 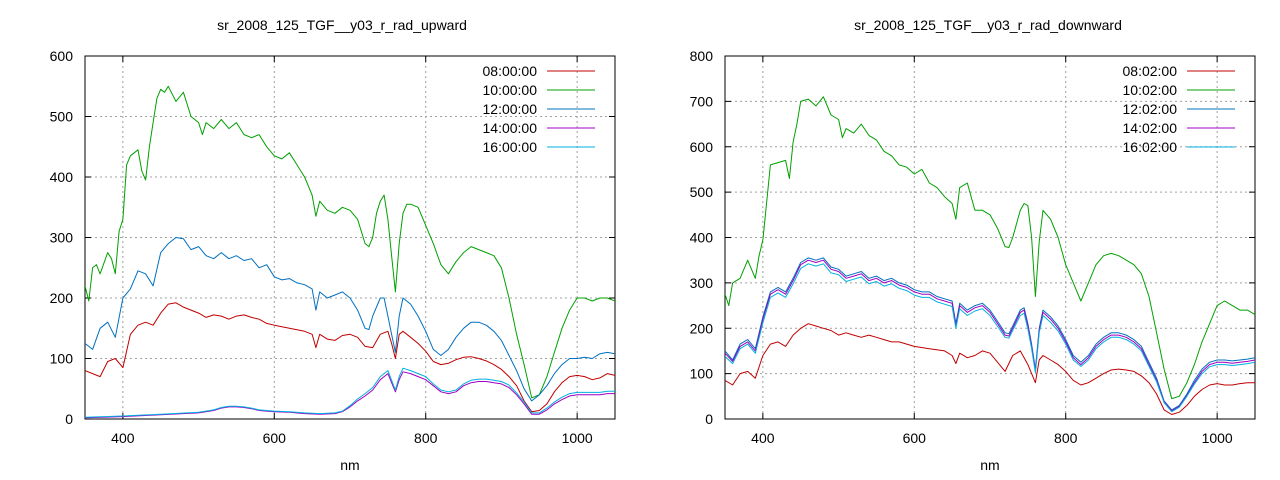 I want to click on panel1-ytick-label-5: 500, so click(x=62, y=117).